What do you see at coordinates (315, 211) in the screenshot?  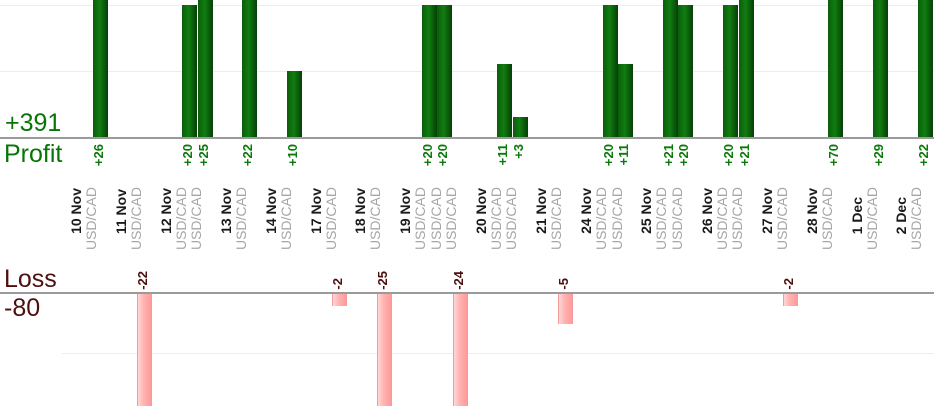 I see `date-label: 17 Nov` at bounding box center [315, 211].